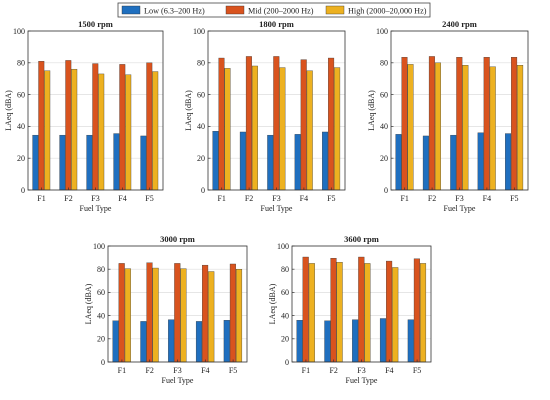 The image size is (550, 400). I want to click on panel-title: 1800 rpm, so click(276, 24).